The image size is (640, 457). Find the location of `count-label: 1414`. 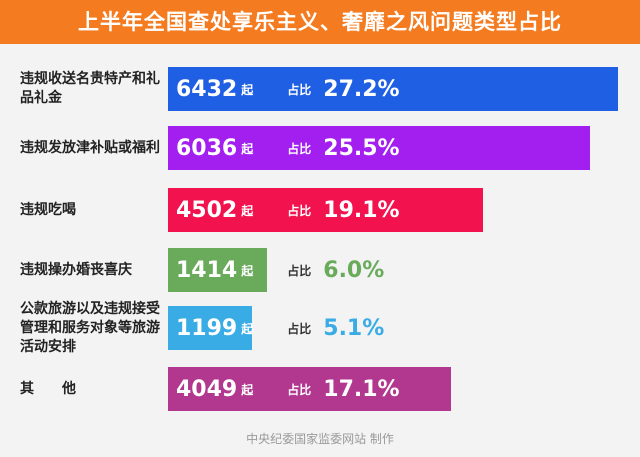

count-label: 1414 is located at coordinates (207, 270).